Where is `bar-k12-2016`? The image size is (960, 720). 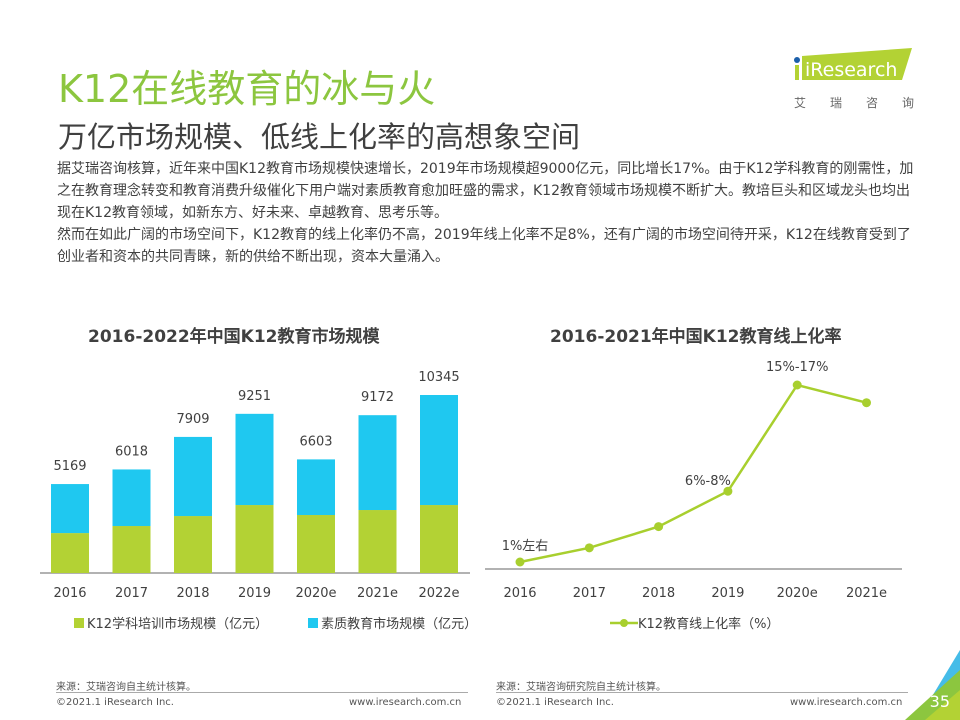
bar-k12-2016 is located at coordinates (70, 553).